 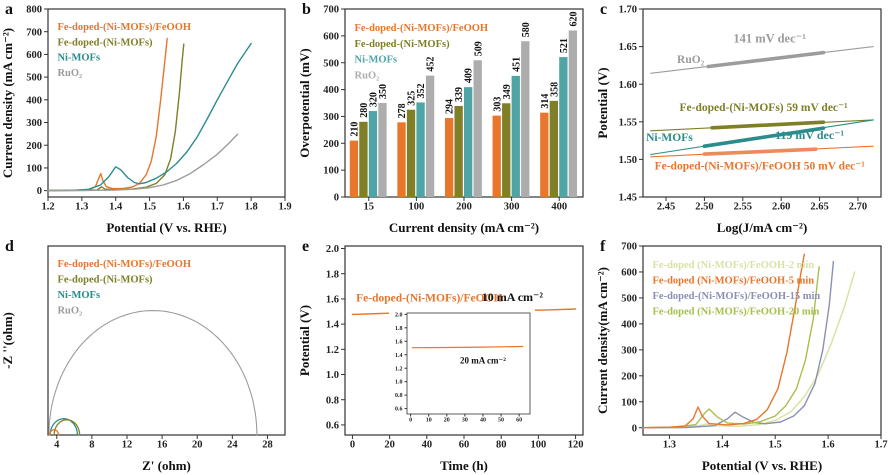 I want to click on svg-text: 1.3, so click(x=81, y=206).